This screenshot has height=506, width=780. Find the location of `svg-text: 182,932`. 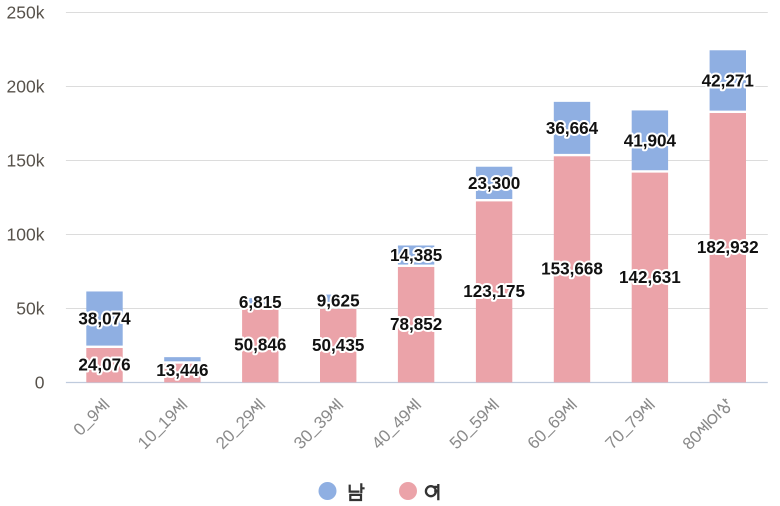

svg-text: 182,932 is located at coordinates (728, 247).